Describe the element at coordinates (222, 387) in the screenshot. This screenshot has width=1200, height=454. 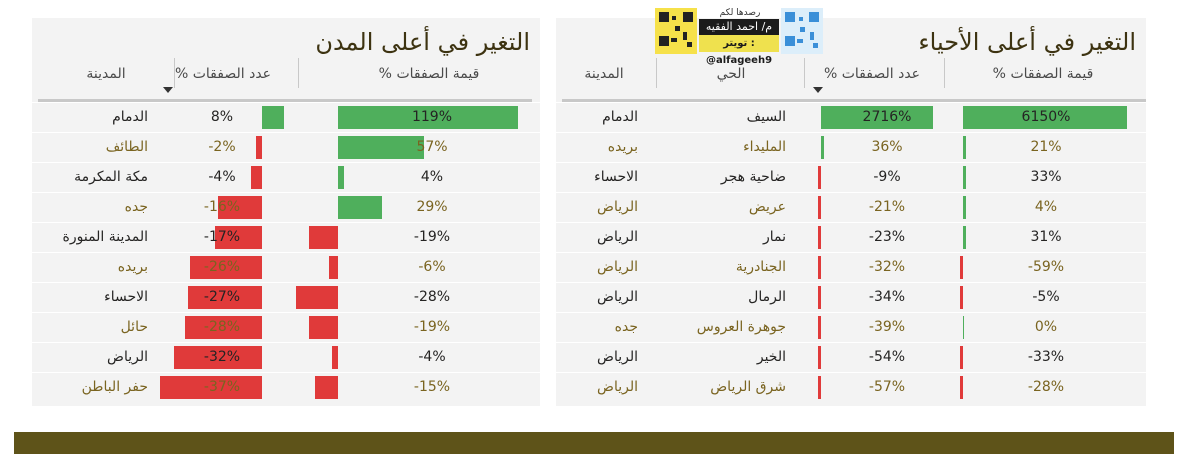
I see `count-change-label: -37%` at that location.